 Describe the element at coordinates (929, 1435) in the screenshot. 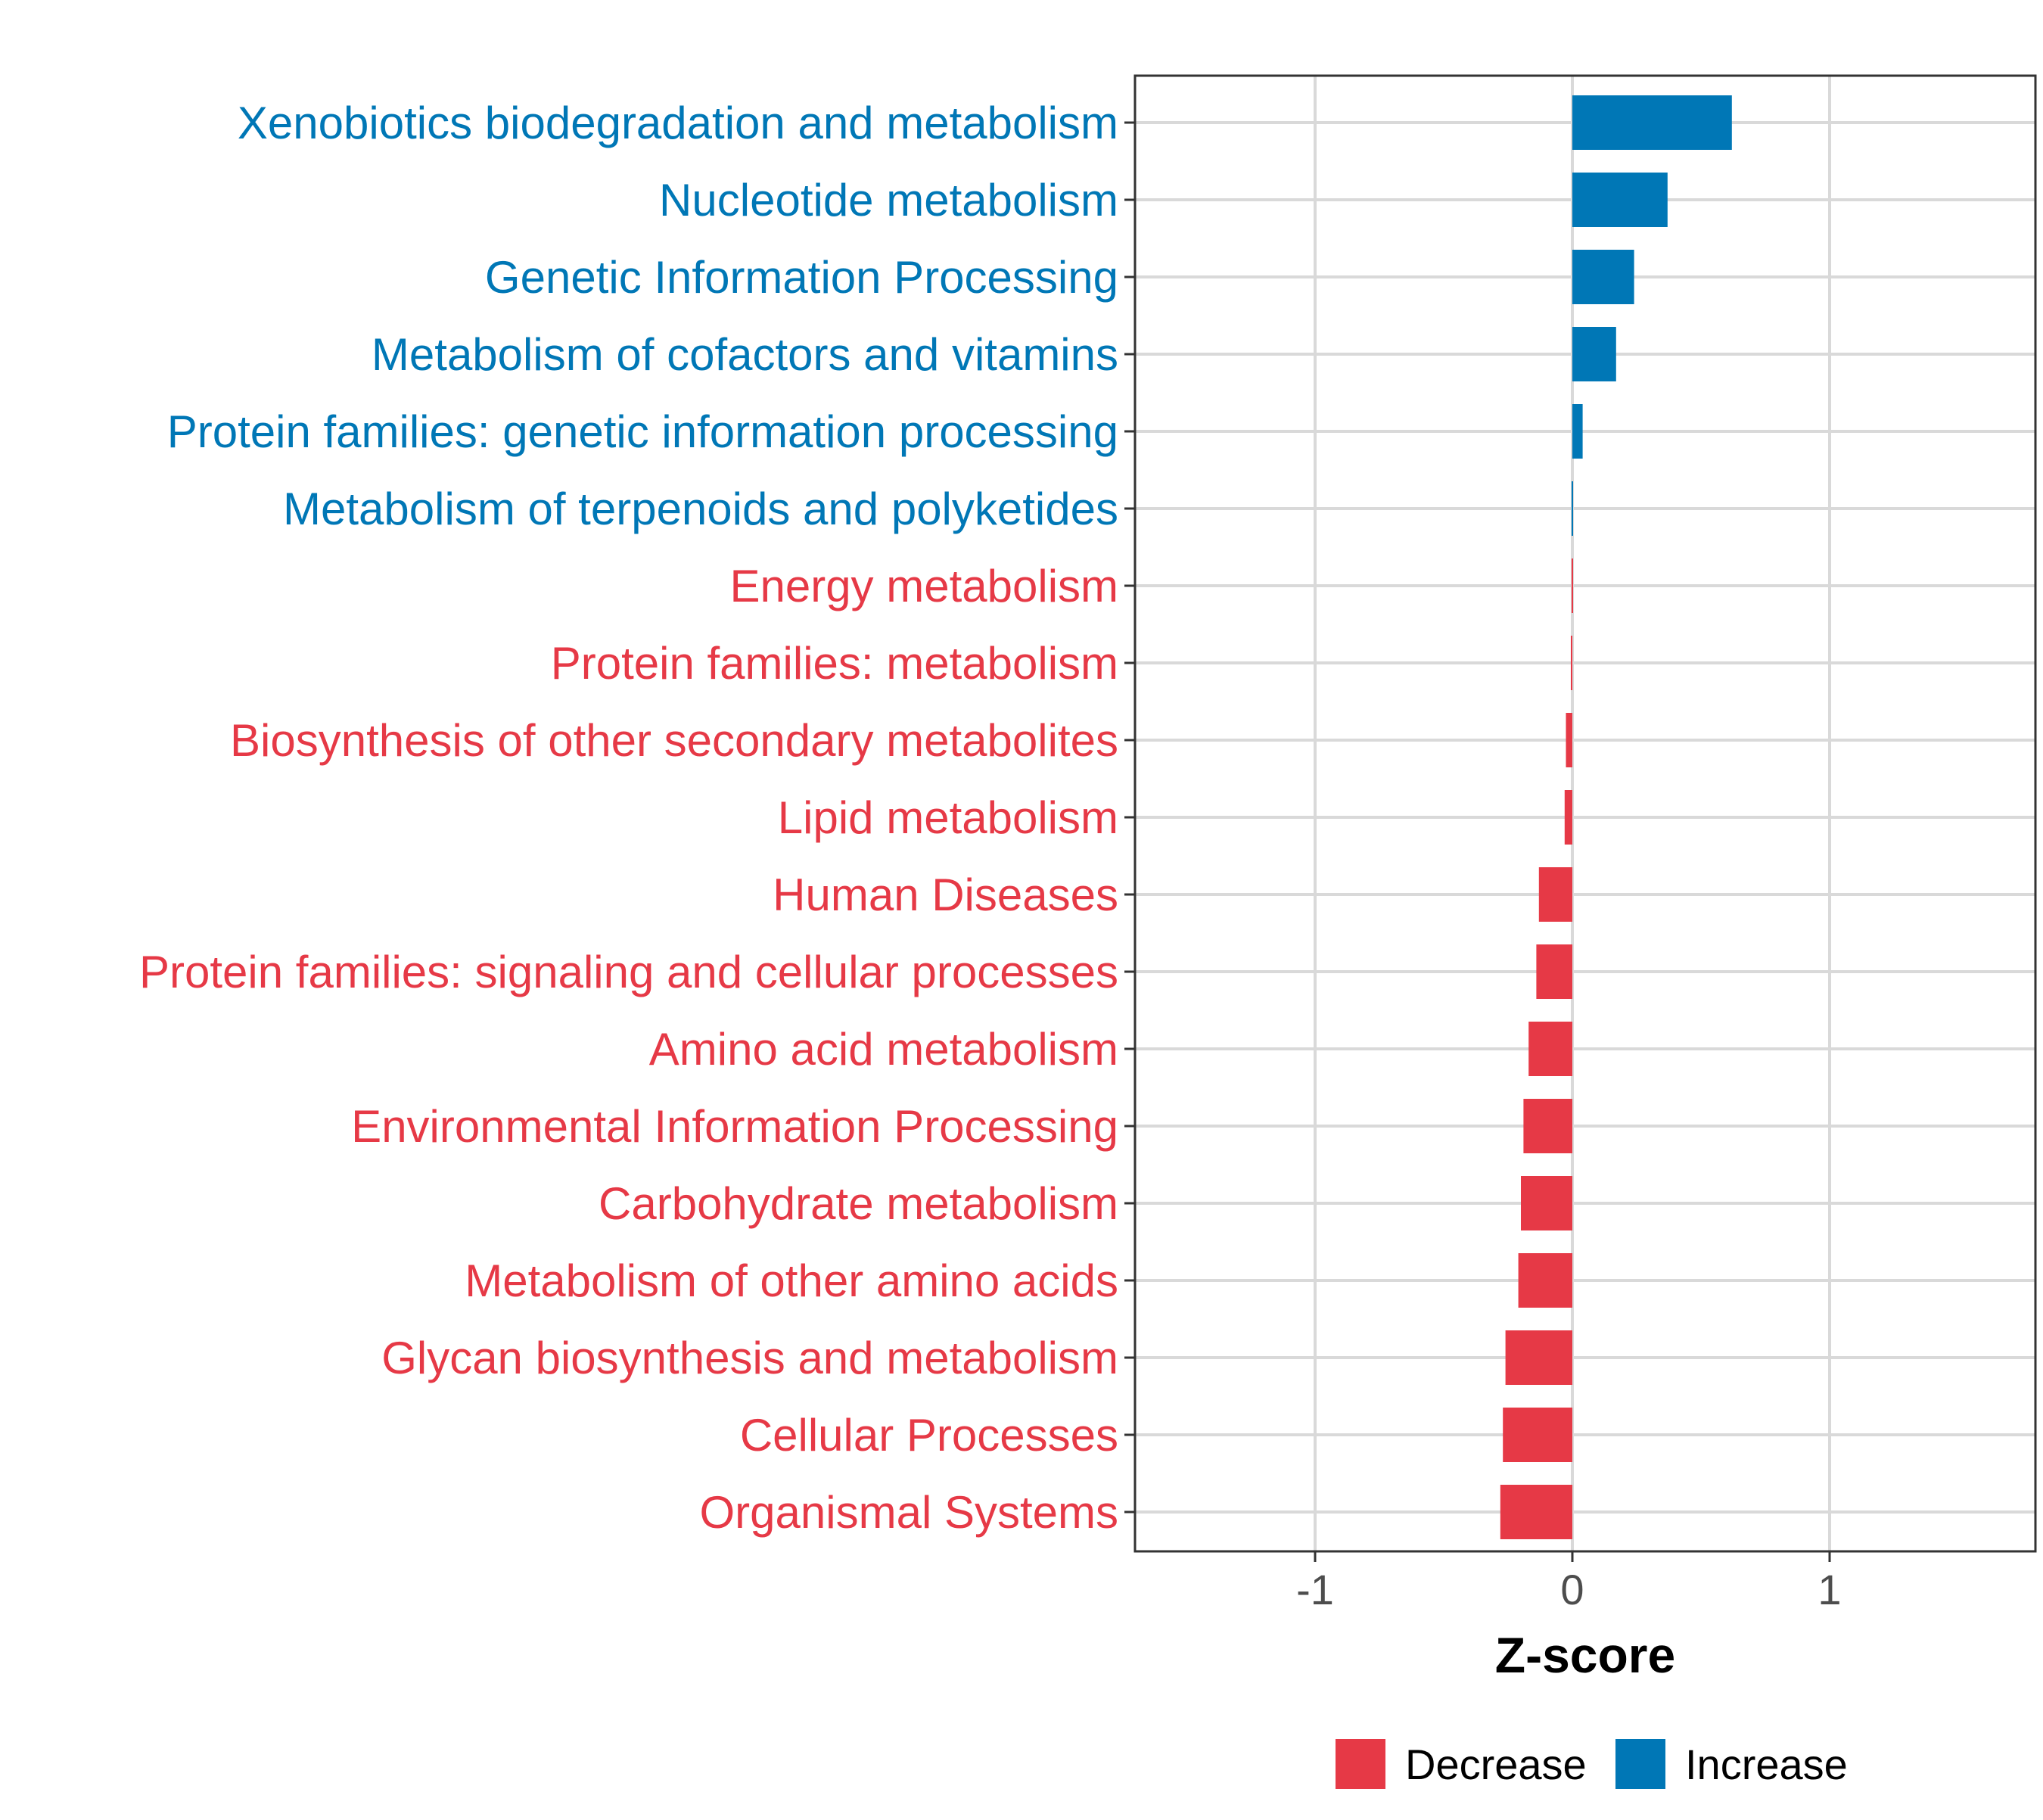

I see `category-label: Cellular Processes` at that location.